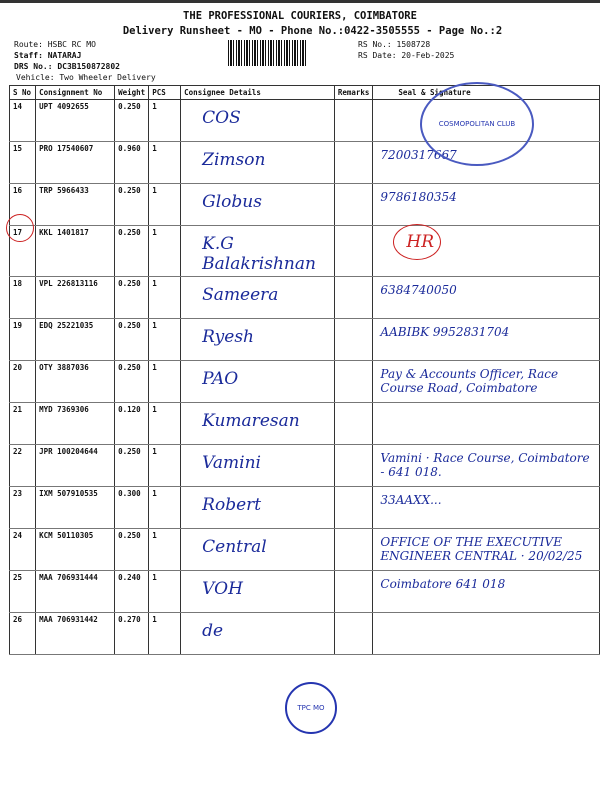  Describe the element at coordinates (251, 421) in the screenshot. I see `handwritten-consignee: Kumaresan` at that location.